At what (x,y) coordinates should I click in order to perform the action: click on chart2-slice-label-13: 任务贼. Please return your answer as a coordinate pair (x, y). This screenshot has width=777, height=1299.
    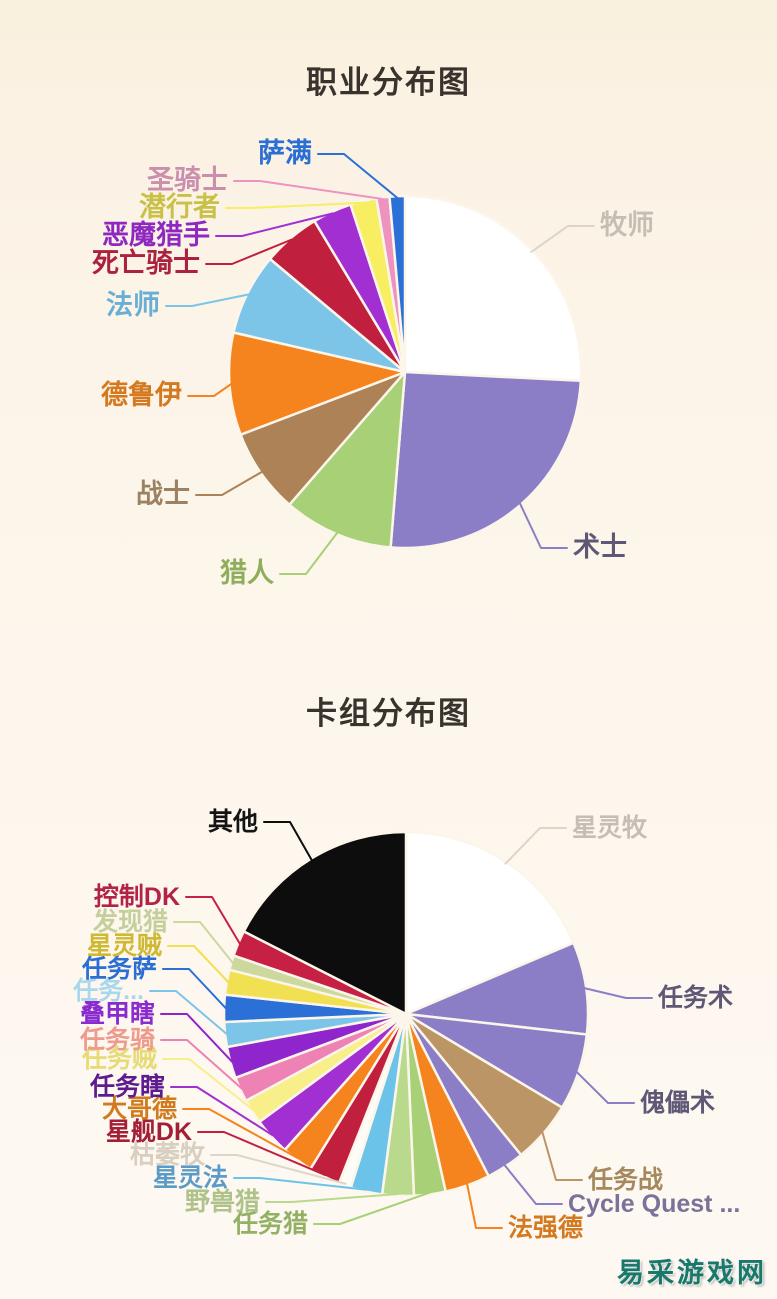
    Looking at the image, I should click on (119, 1059).